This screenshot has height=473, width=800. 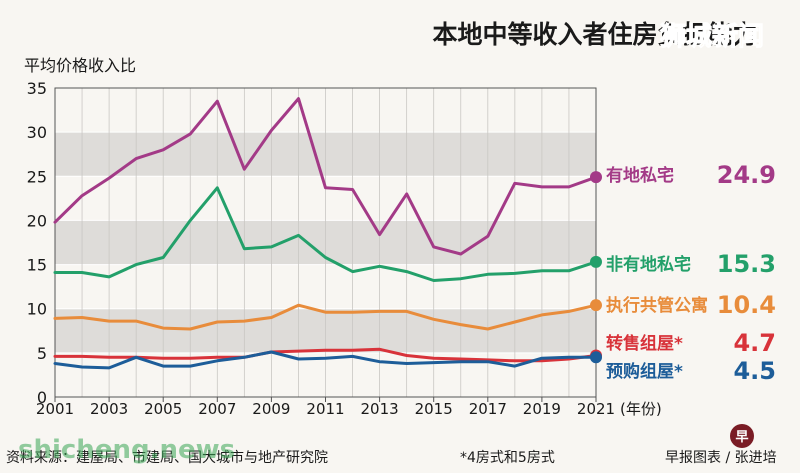 I want to click on x-tick-label-2011: 2011, so click(x=325, y=409).